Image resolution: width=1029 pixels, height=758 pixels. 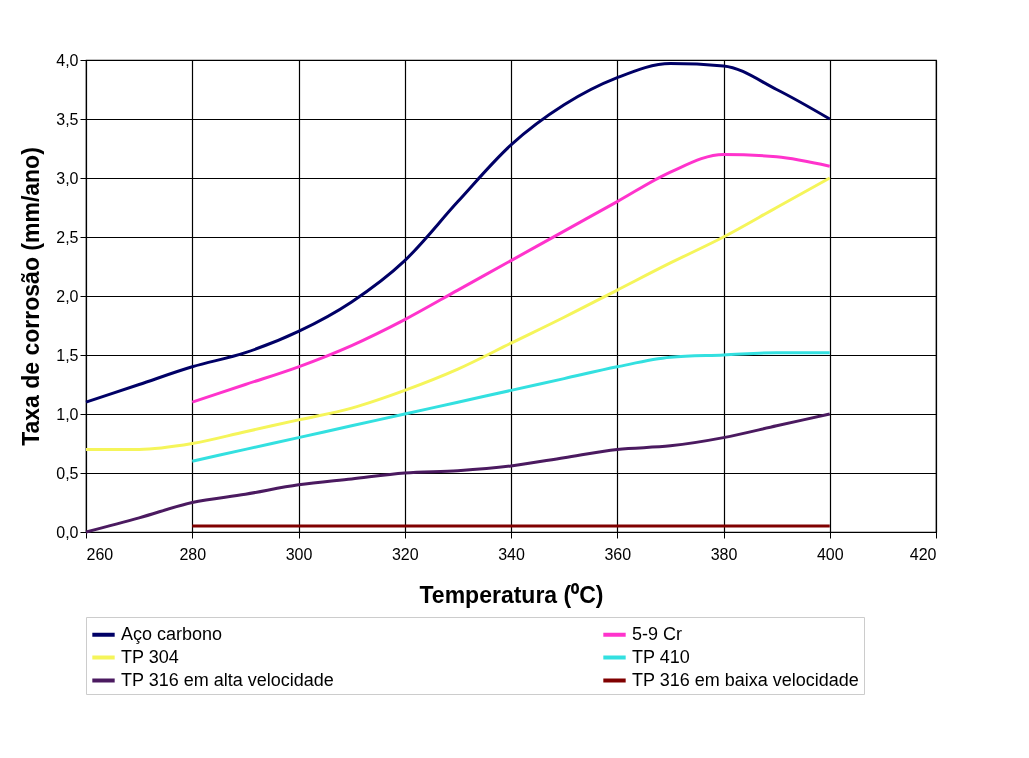 I want to click on x-tick-label: 320, so click(x=405, y=554).